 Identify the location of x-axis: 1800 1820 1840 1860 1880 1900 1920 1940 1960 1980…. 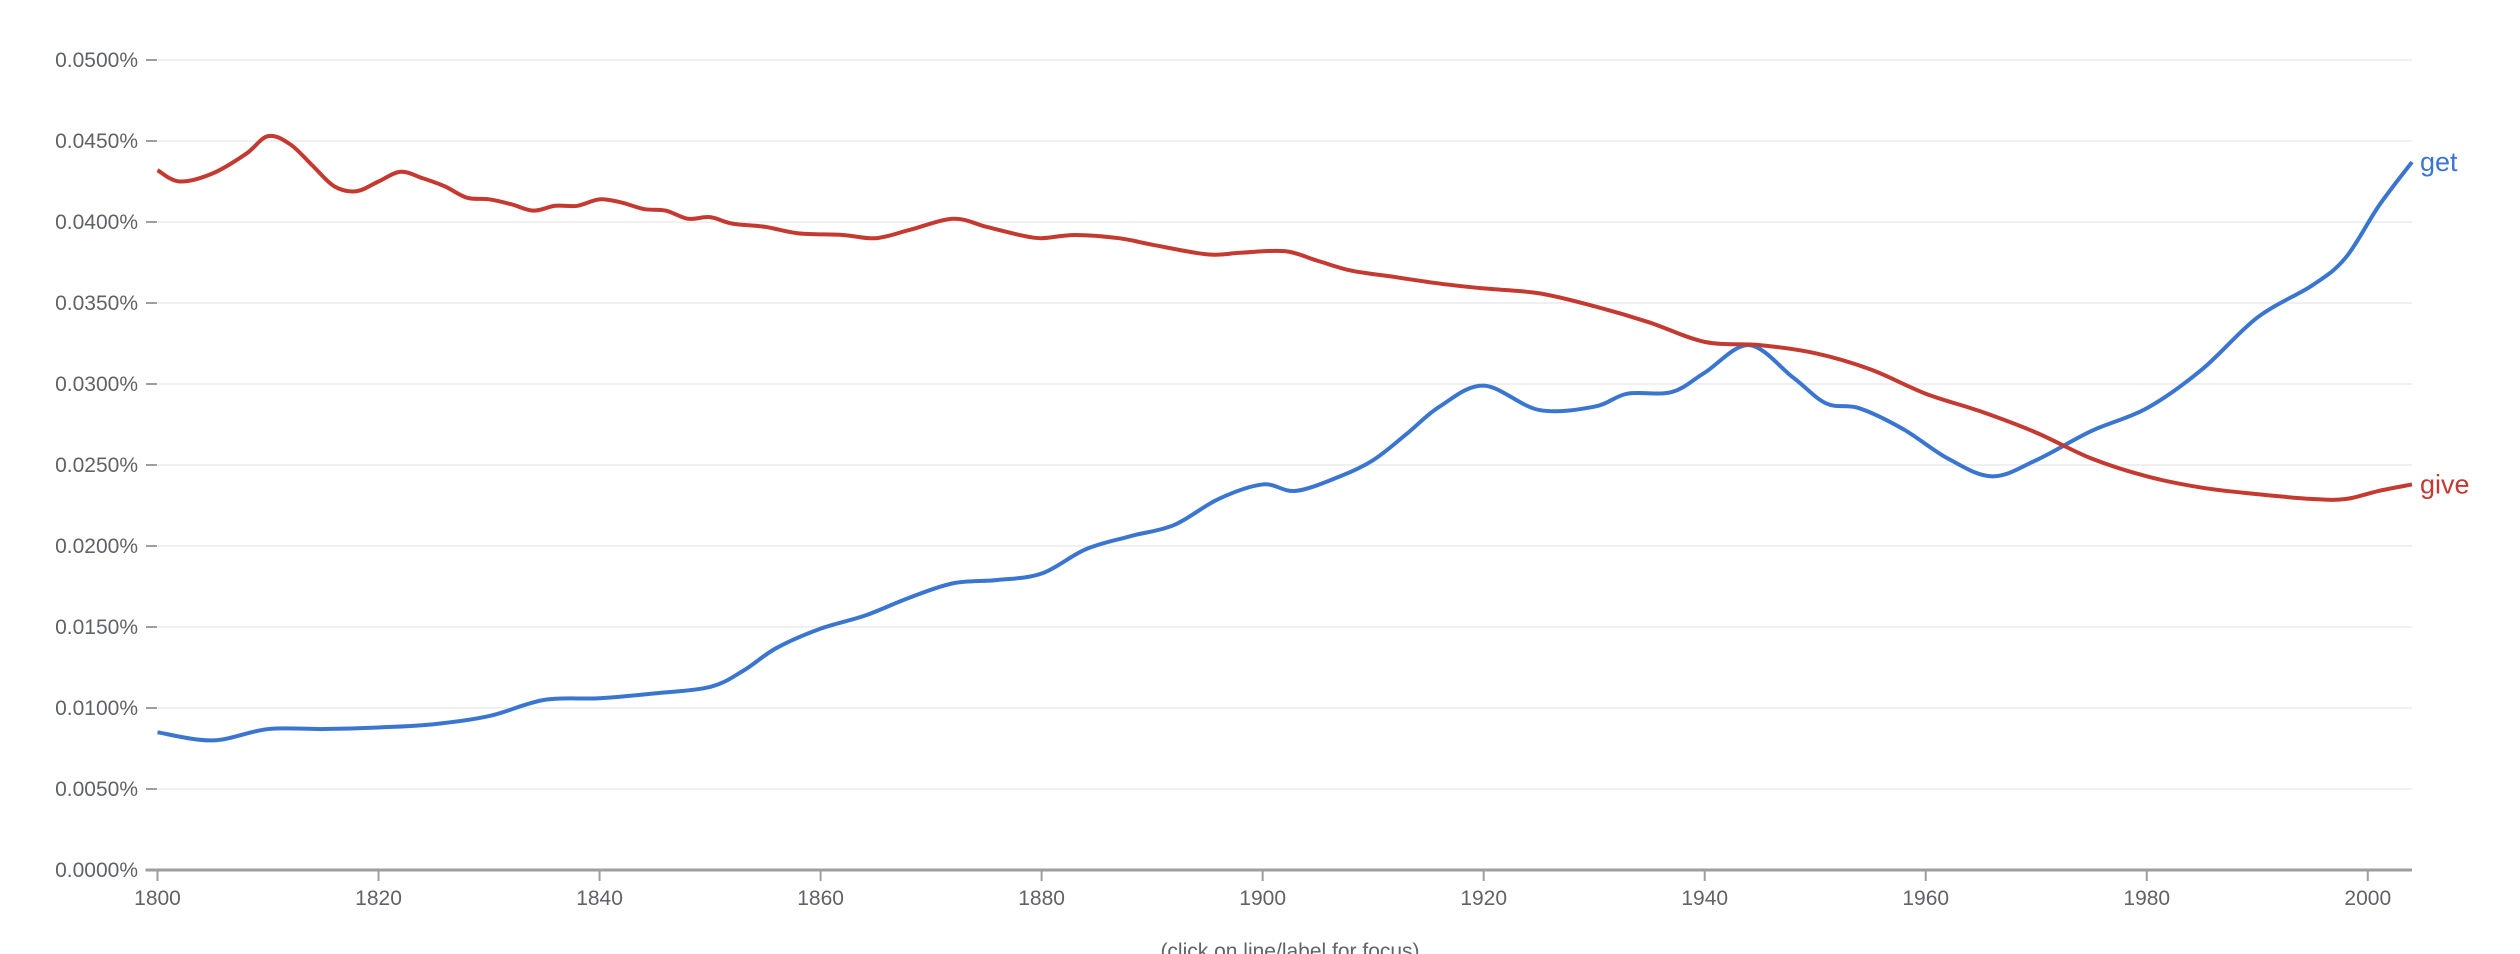
(1273, 889).